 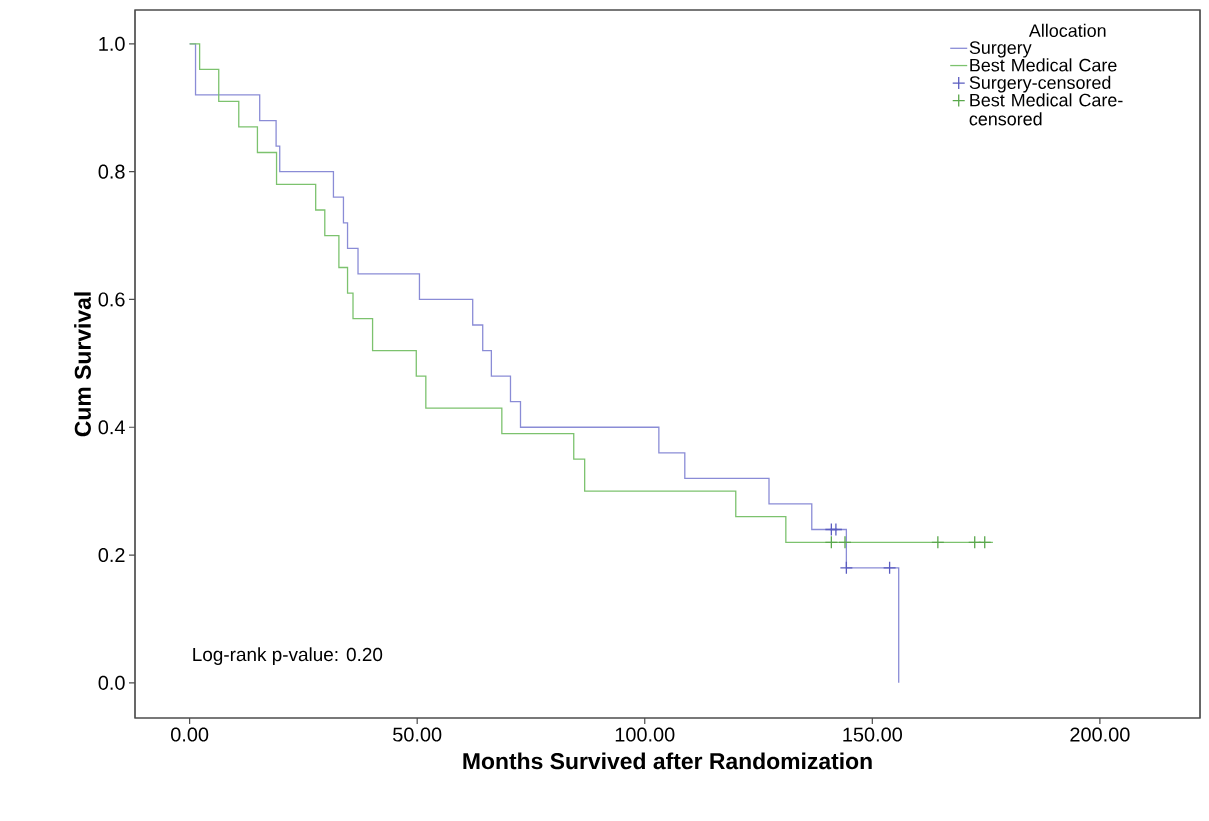 I want to click on y-tick-label: 0.0, so click(x=111, y=682).